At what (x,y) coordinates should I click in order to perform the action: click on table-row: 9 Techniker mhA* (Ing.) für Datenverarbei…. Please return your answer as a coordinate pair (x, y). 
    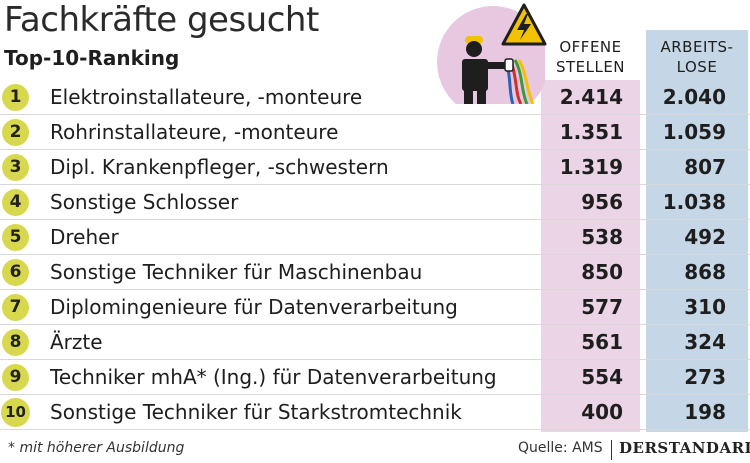
    Looking at the image, I should click on (375, 377).